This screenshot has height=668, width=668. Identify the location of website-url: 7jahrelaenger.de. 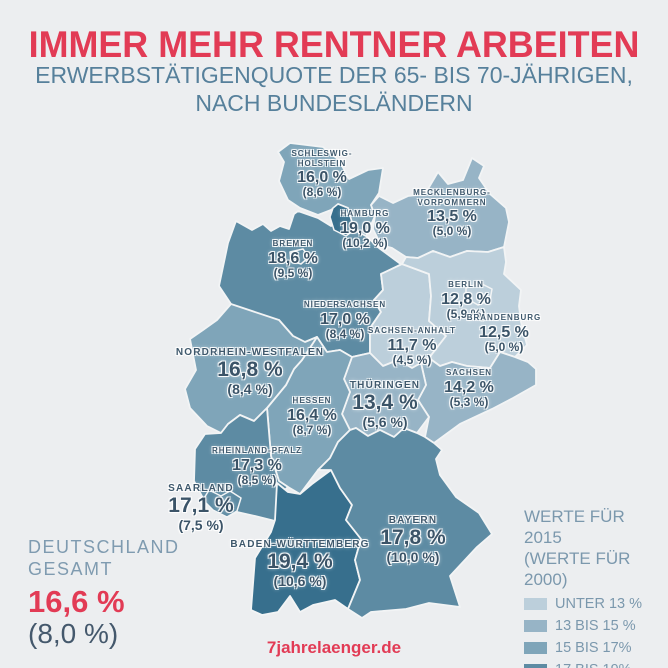
(334, 647).